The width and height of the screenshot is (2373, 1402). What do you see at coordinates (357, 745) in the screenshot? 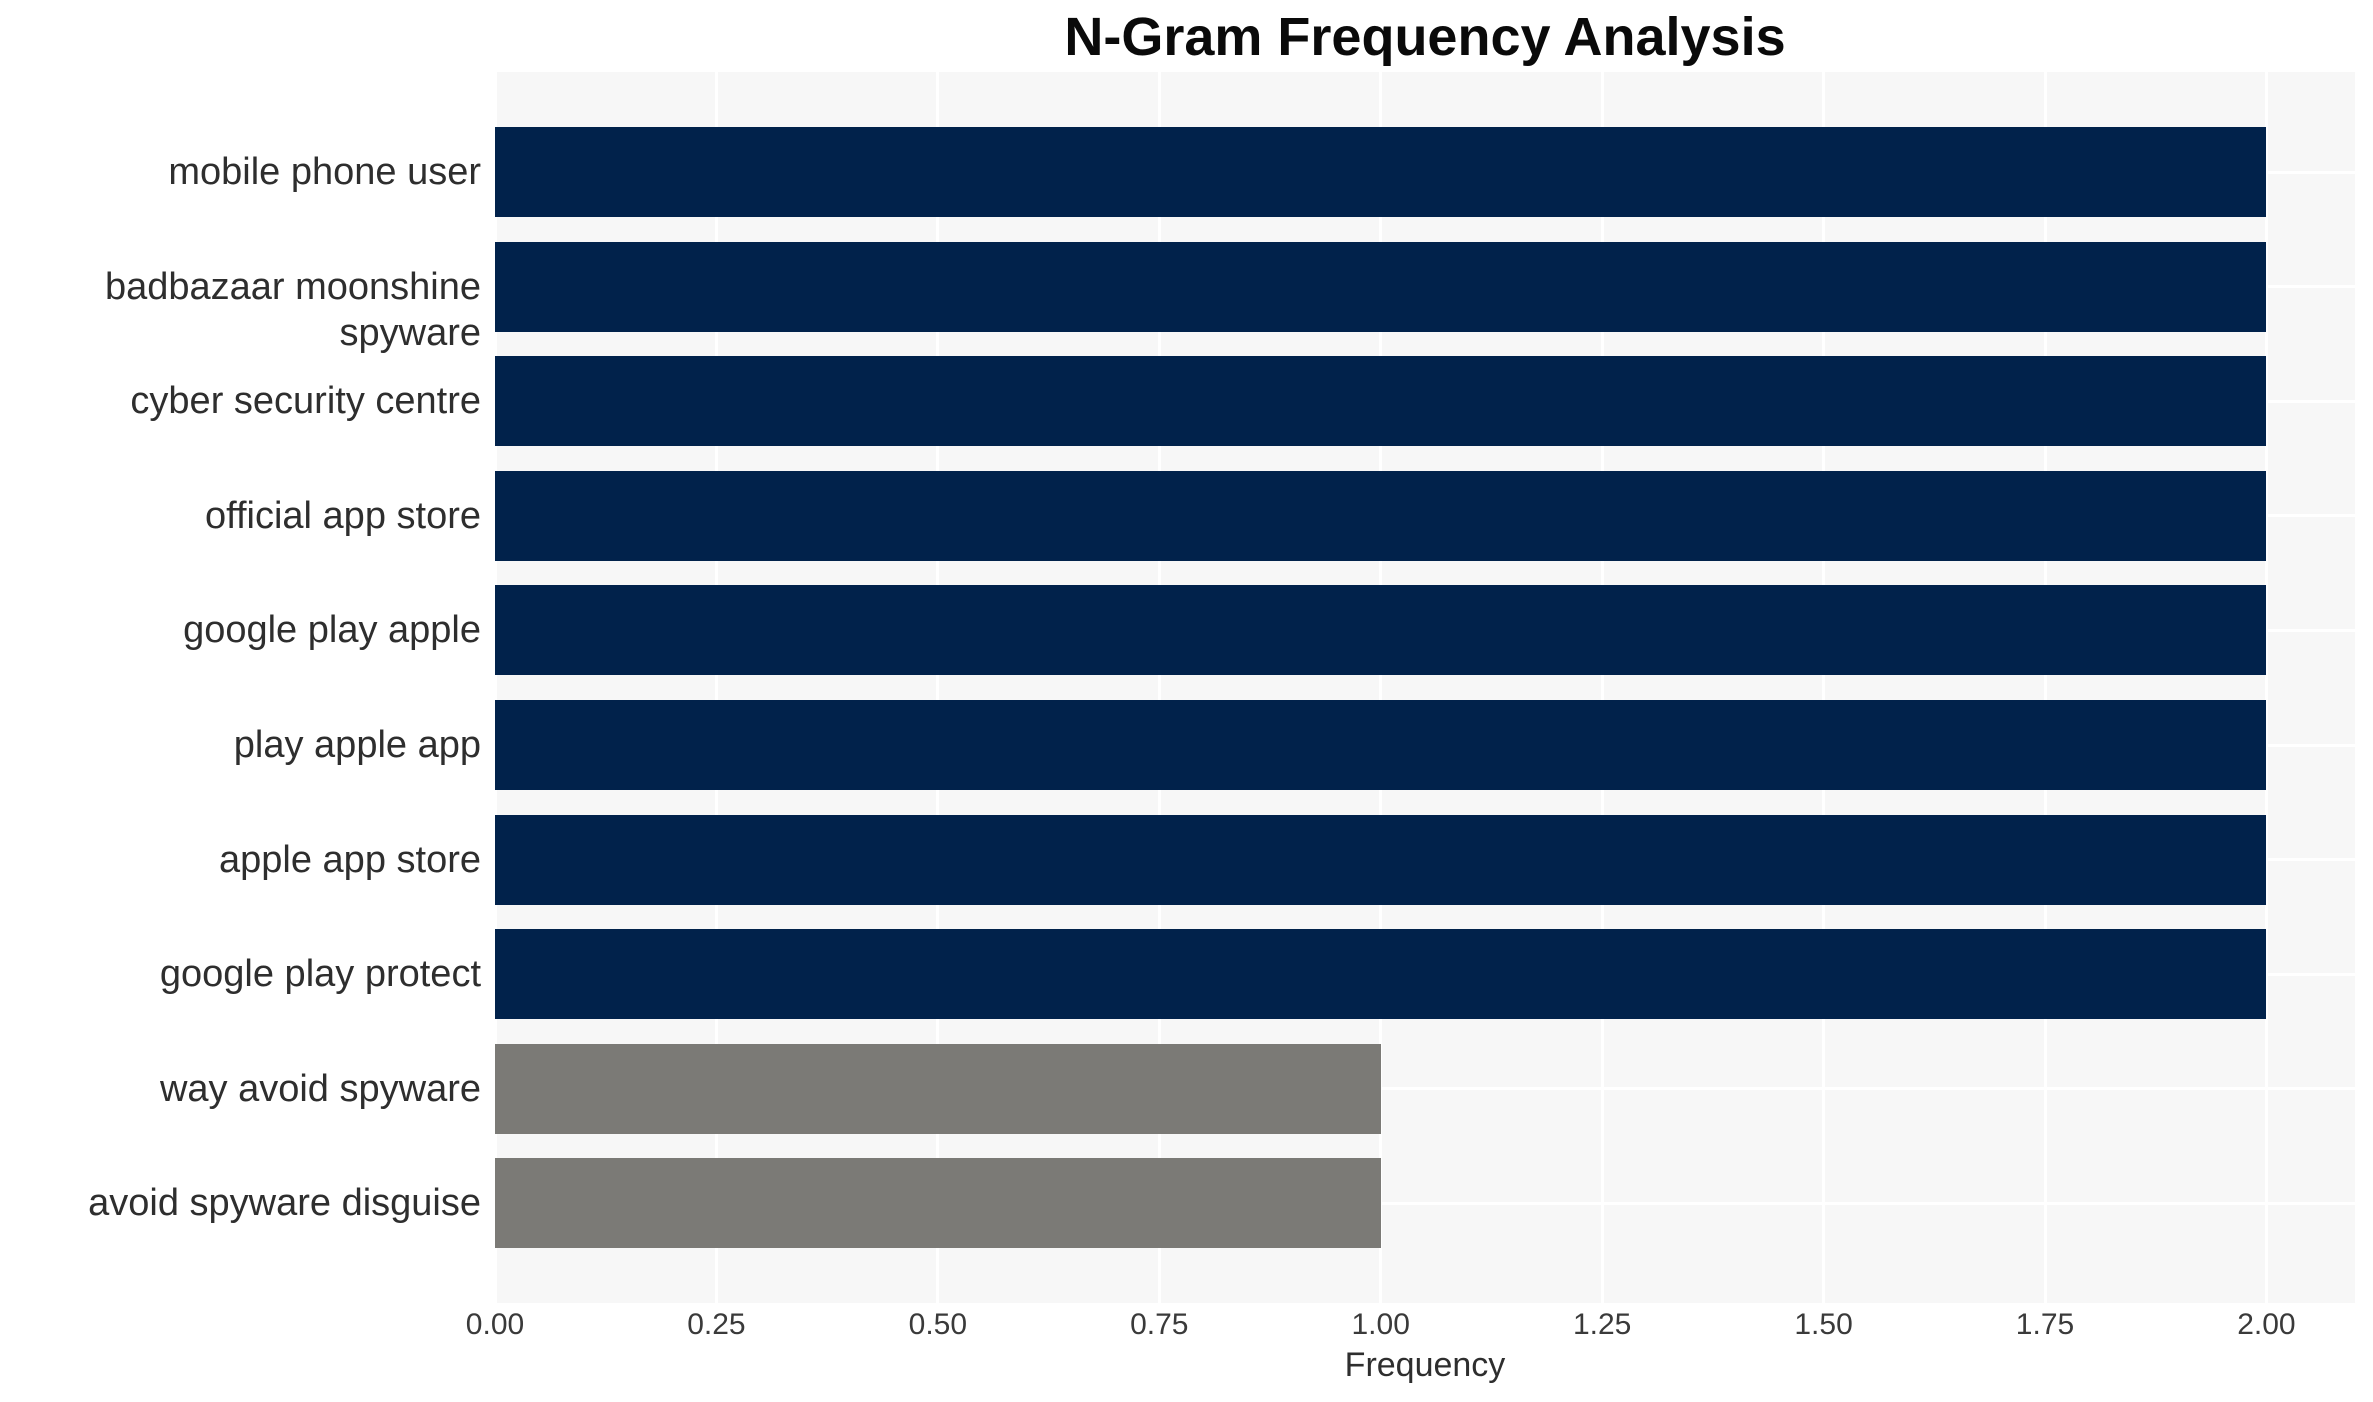
I see `y-tick-label: play apple app` at bounding box center [357, 745].